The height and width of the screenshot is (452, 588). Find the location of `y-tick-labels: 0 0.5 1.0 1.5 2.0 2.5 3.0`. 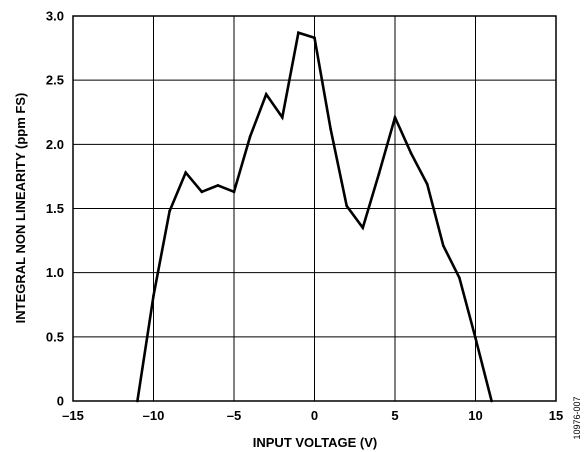

y-tick-labels: 0 0.5 1.0 1.5 2.0 2.5 3.0 is located at coordinates (55, 209).